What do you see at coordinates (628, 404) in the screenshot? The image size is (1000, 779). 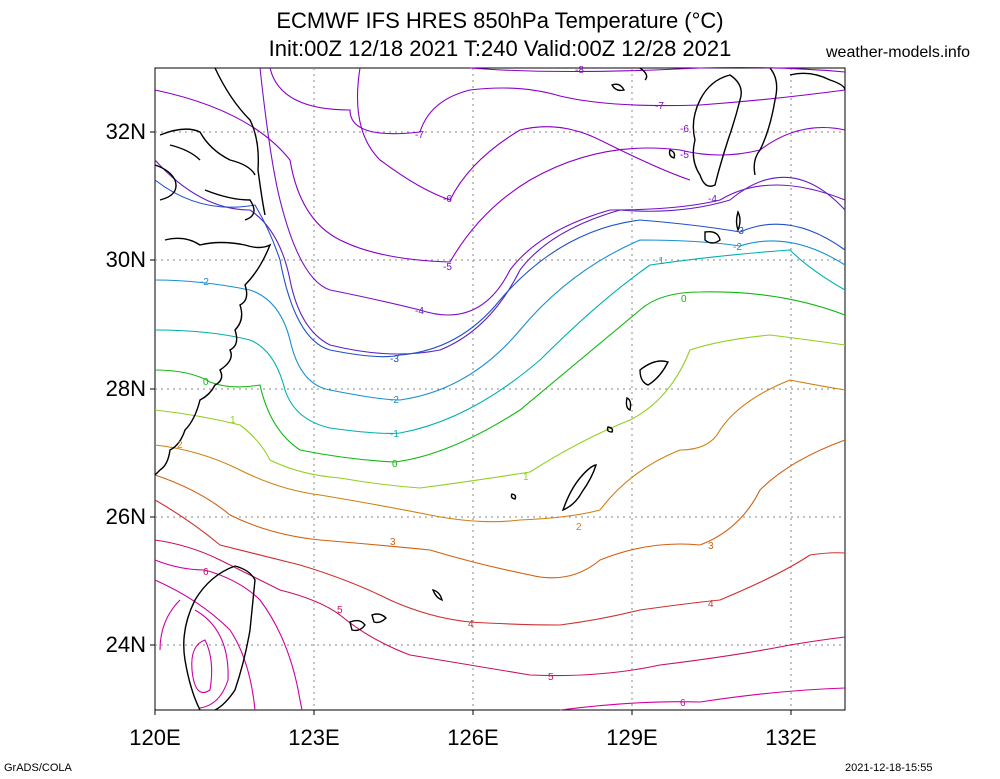 I see `tokunoshima` at bounding box center [628, 404].